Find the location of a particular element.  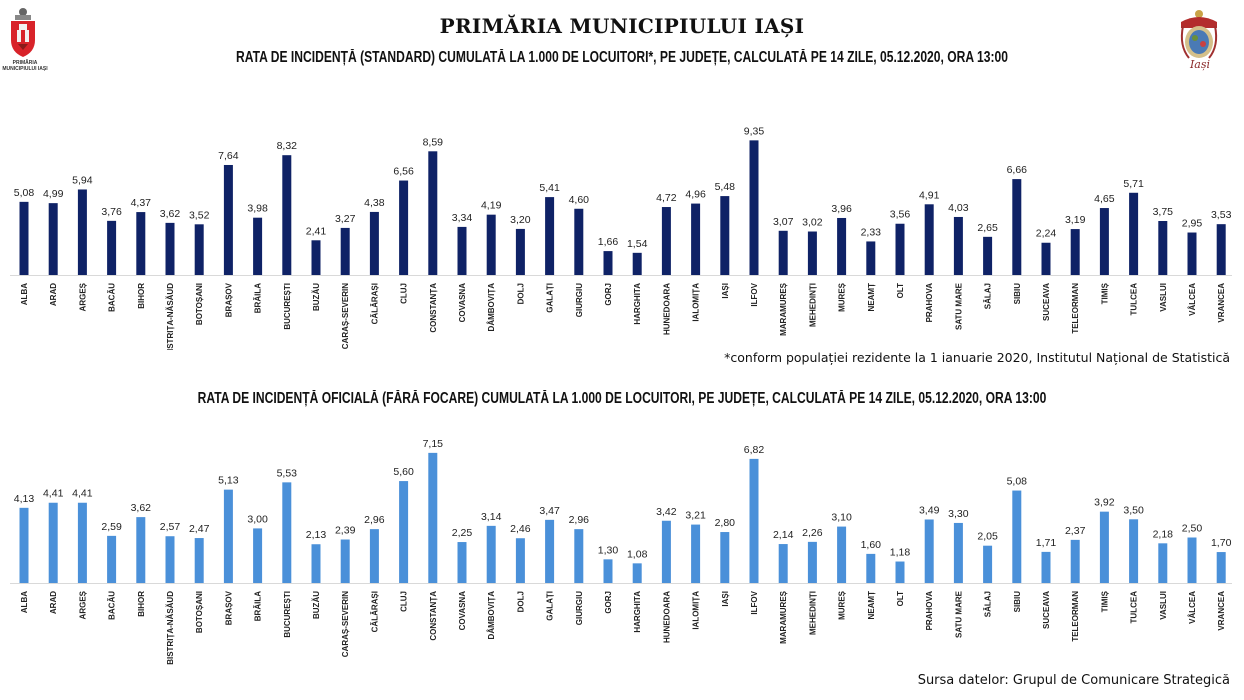

data-label: 3,07 is located at coordinates (783, 222).